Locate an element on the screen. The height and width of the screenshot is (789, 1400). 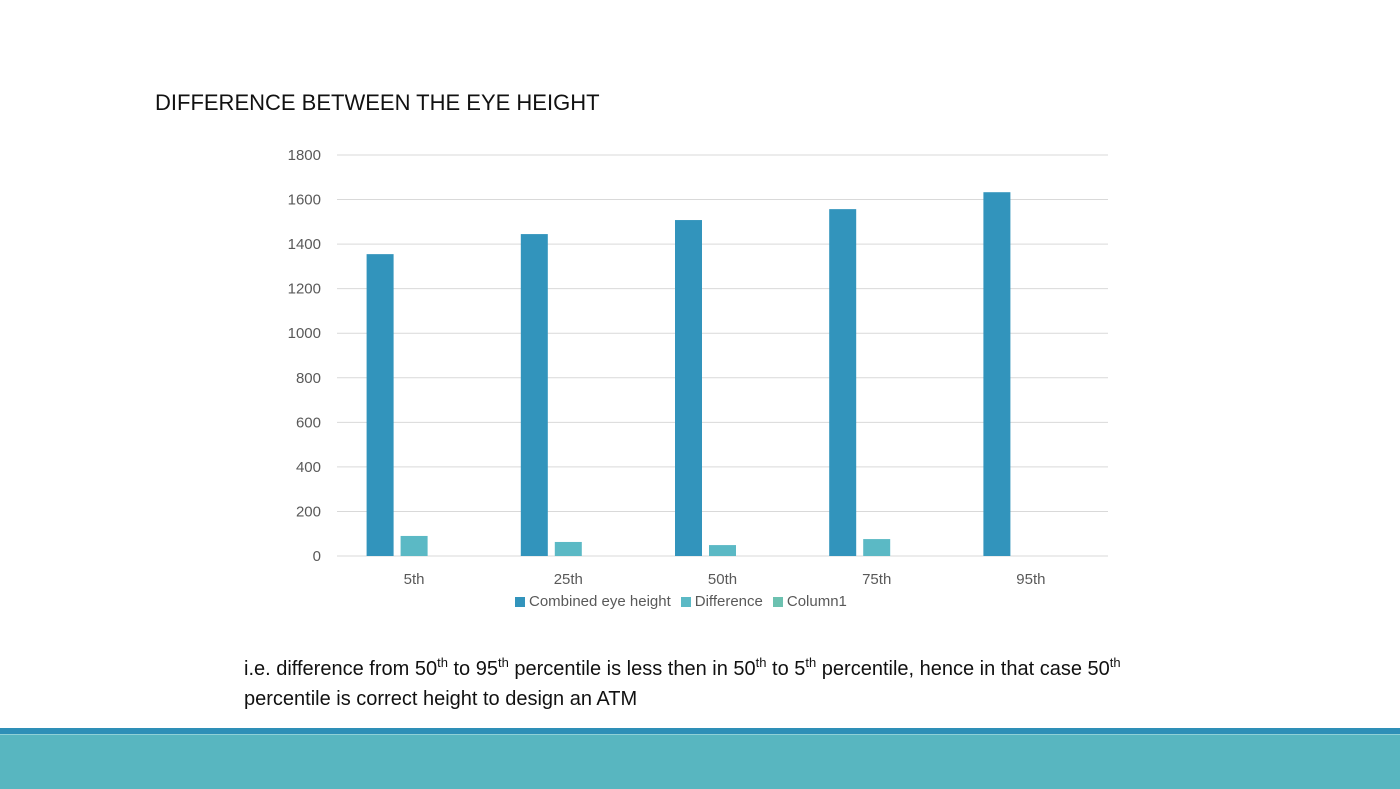
y-tick-label-0: 0 is located at coordinates (317, 556).